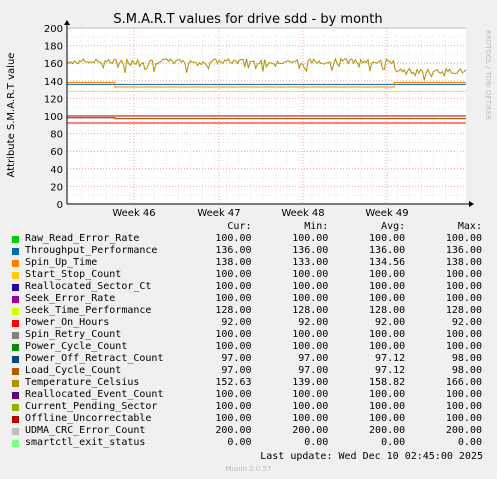 This screenshot has width=497, height=479. Describe the element at coordinates (387, 382) in the screenshot. I see `legend-avg: 158.82` at that location.